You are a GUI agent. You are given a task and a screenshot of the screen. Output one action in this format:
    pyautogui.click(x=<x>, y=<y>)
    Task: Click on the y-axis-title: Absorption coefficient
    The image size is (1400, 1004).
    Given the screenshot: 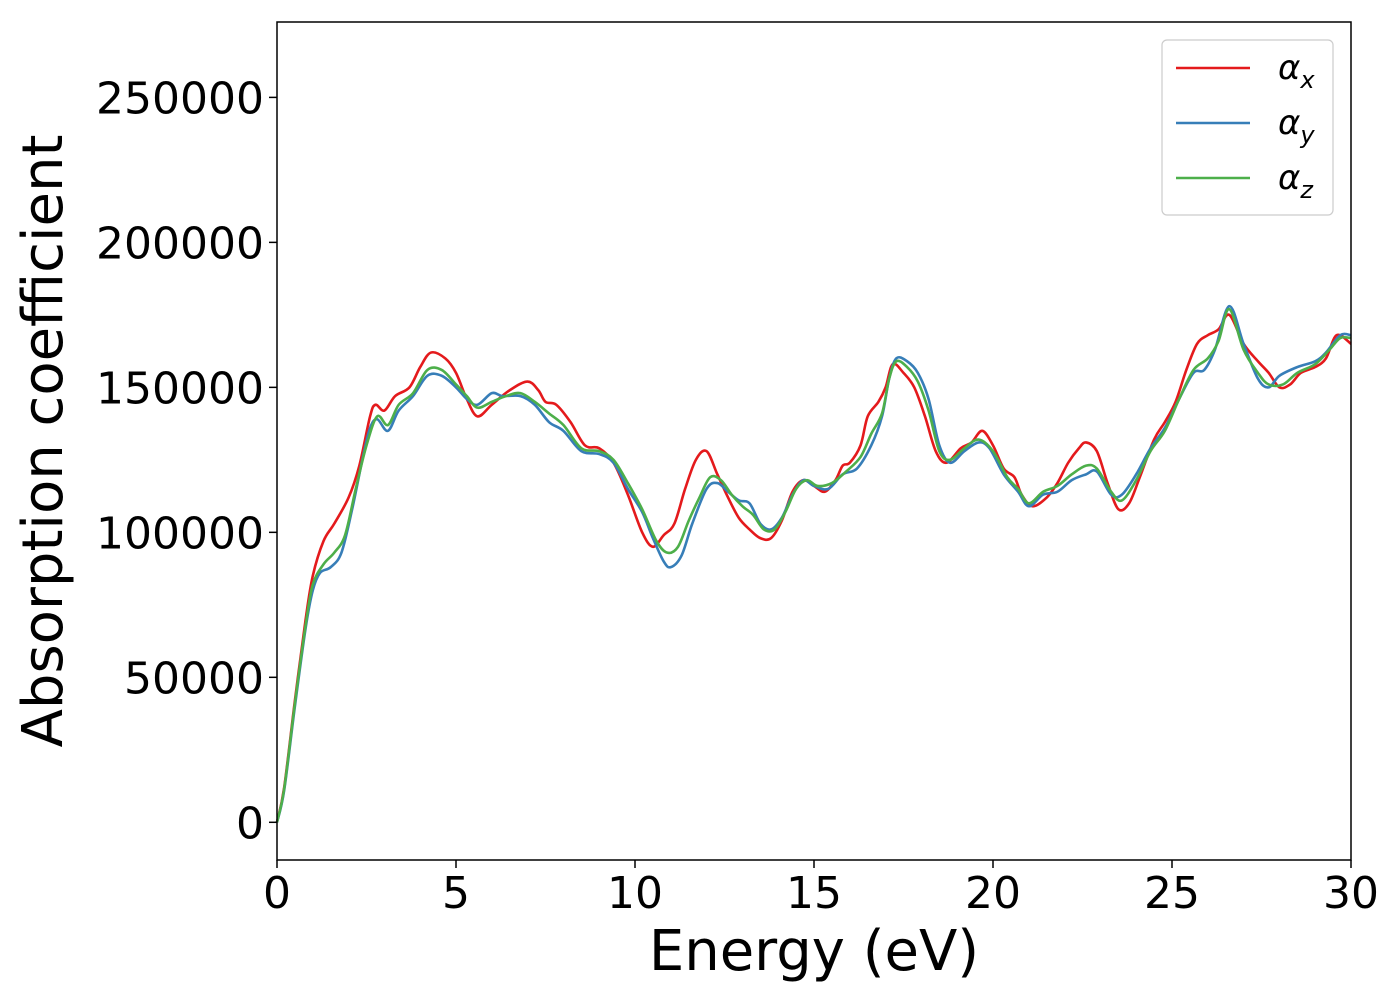 What is the action you would take?
    pyautogui.click(x=43, y=441)
    